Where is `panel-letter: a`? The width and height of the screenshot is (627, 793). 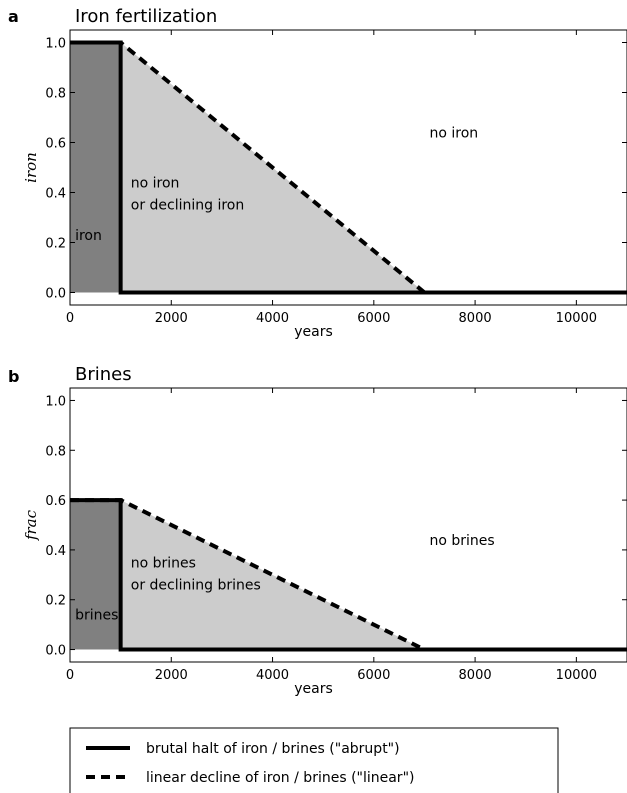 panel-letter: a is located at coordinates (13, 16).